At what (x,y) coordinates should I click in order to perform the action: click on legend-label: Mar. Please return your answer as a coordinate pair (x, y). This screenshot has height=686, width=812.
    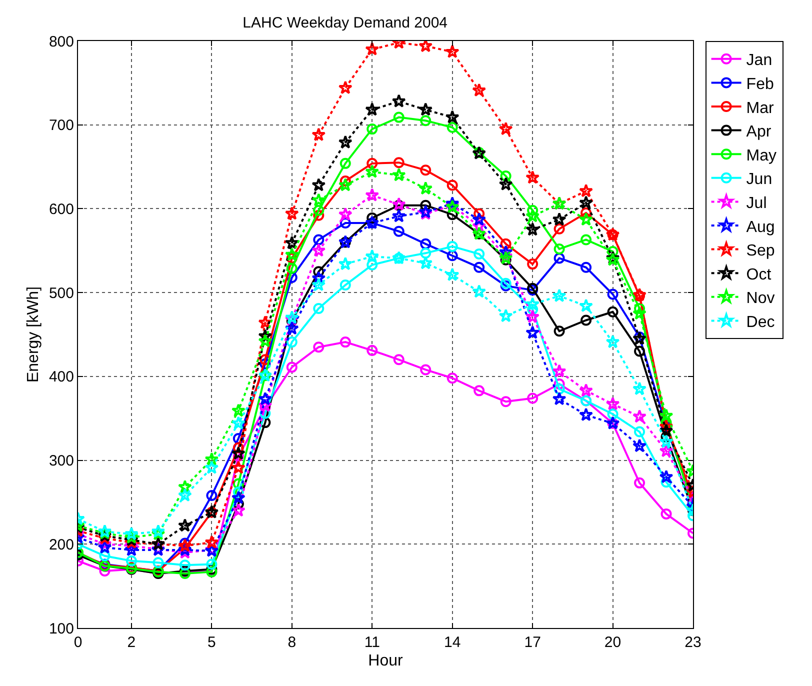
    Looking at the image, I should click on (760, 108).